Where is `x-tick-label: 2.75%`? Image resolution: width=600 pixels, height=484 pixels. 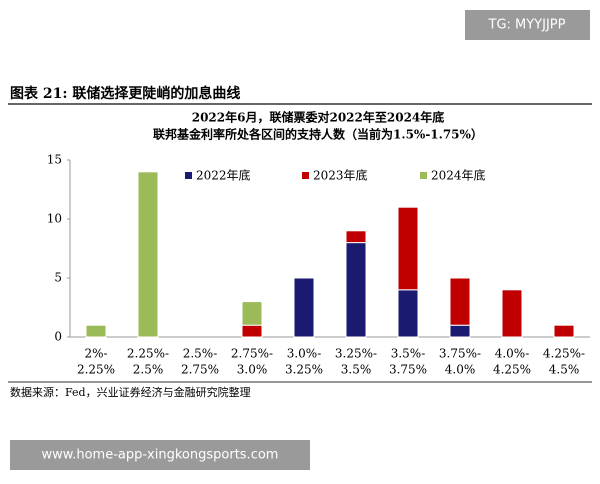 x-tick-label: 2.75% is located at coordinates (200, 370).